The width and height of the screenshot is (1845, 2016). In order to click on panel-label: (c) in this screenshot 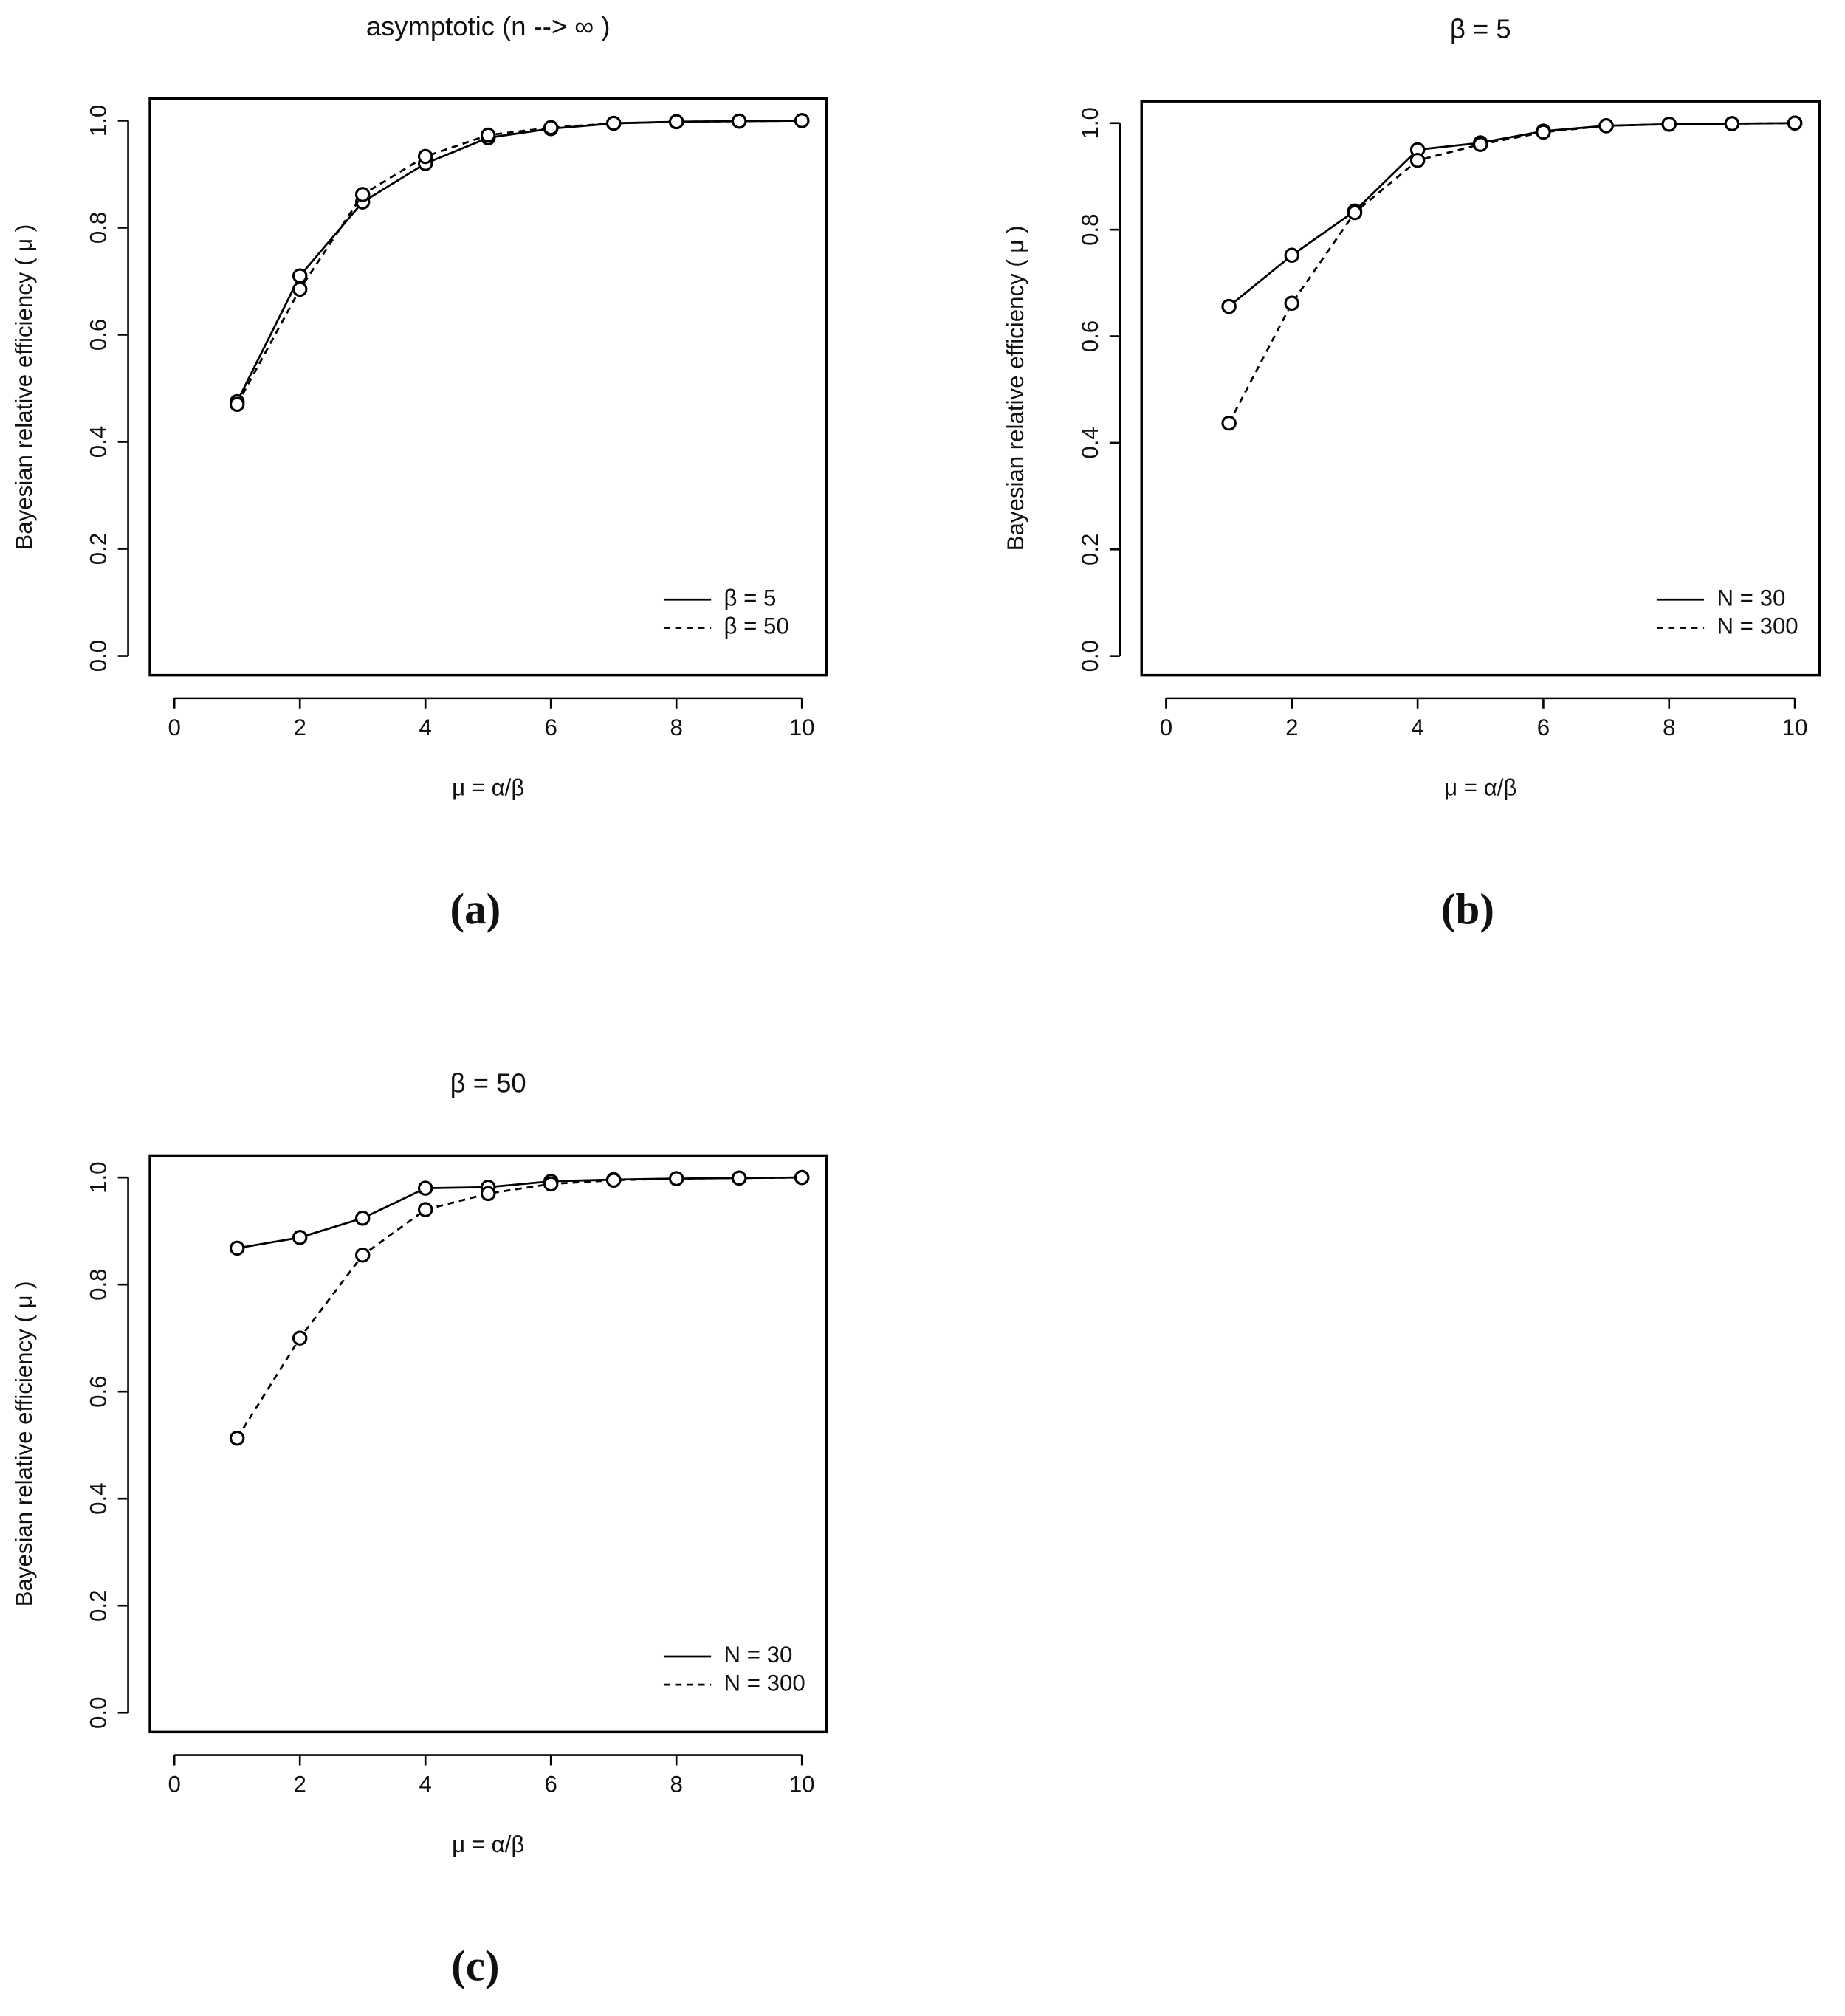, I will do `click(475, 1965)`.